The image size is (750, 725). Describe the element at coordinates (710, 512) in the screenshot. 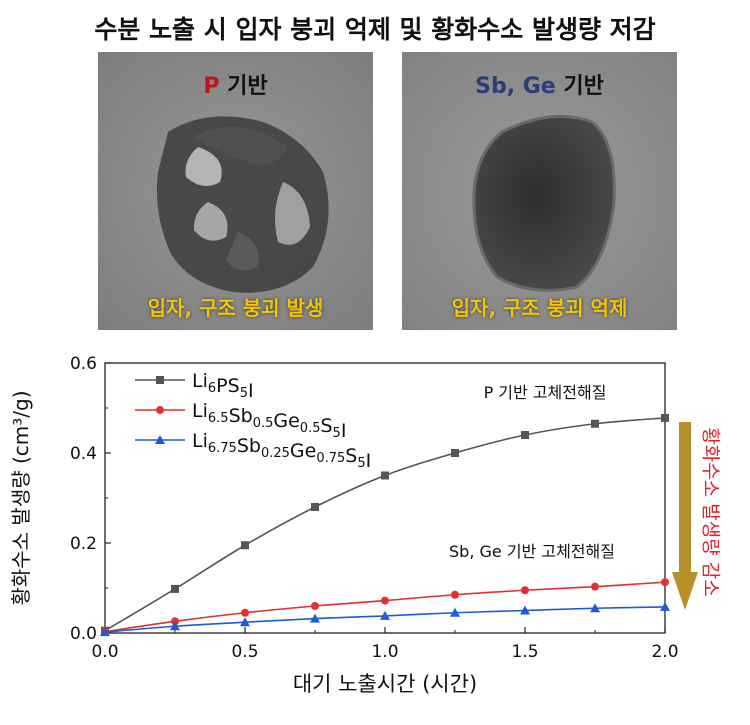

I see `side-annotation-text: 황화수소 발생량 감소` at that location.